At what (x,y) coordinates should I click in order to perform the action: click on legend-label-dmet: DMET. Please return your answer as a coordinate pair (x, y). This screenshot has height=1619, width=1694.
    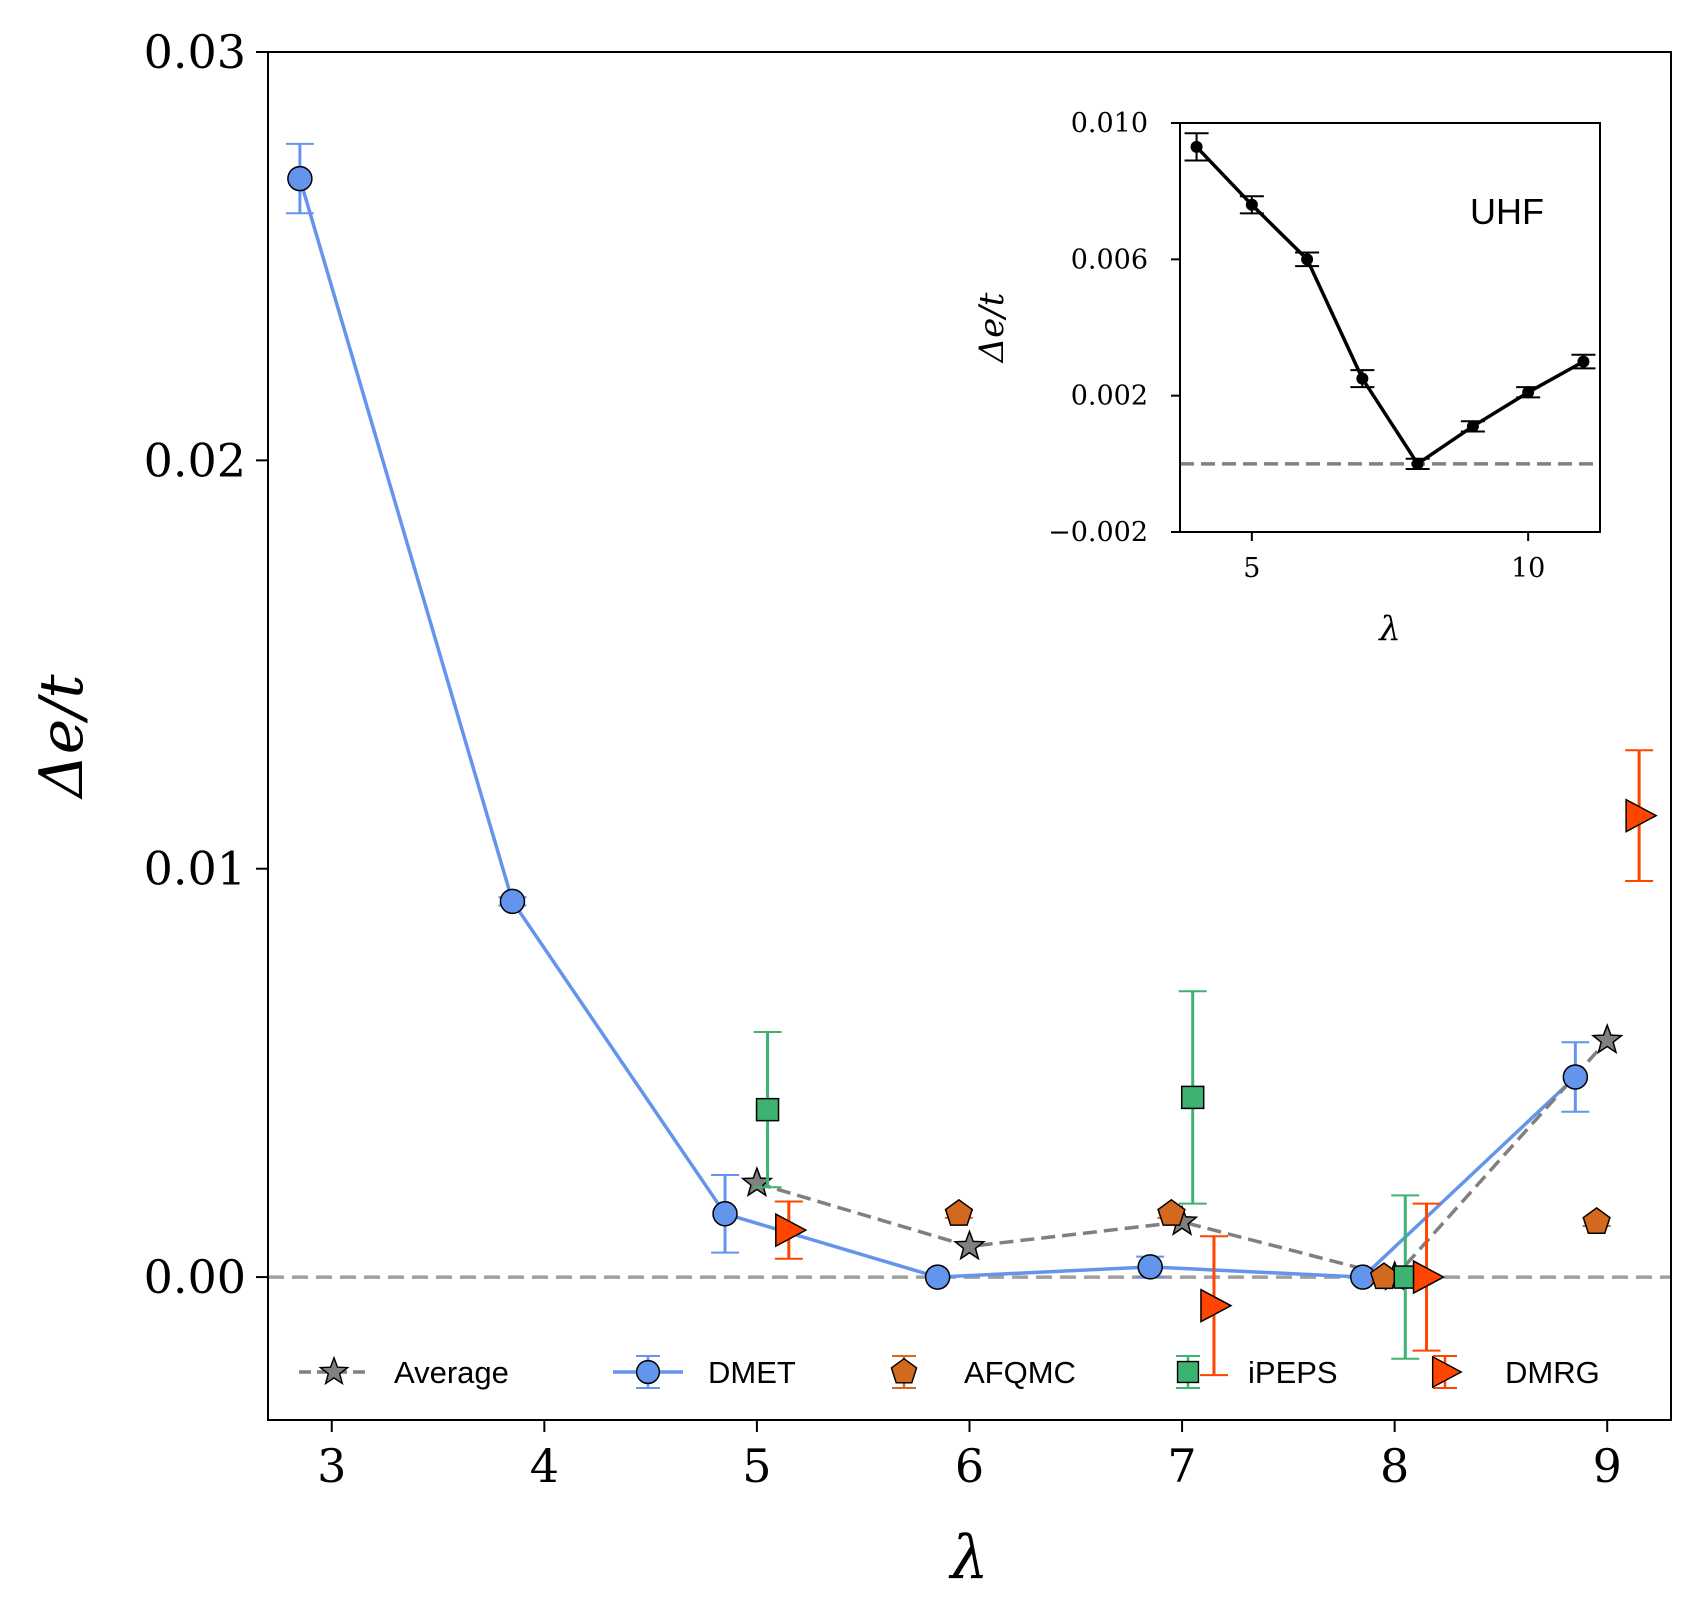
    Looking at the image, I should click on (752, 1372).